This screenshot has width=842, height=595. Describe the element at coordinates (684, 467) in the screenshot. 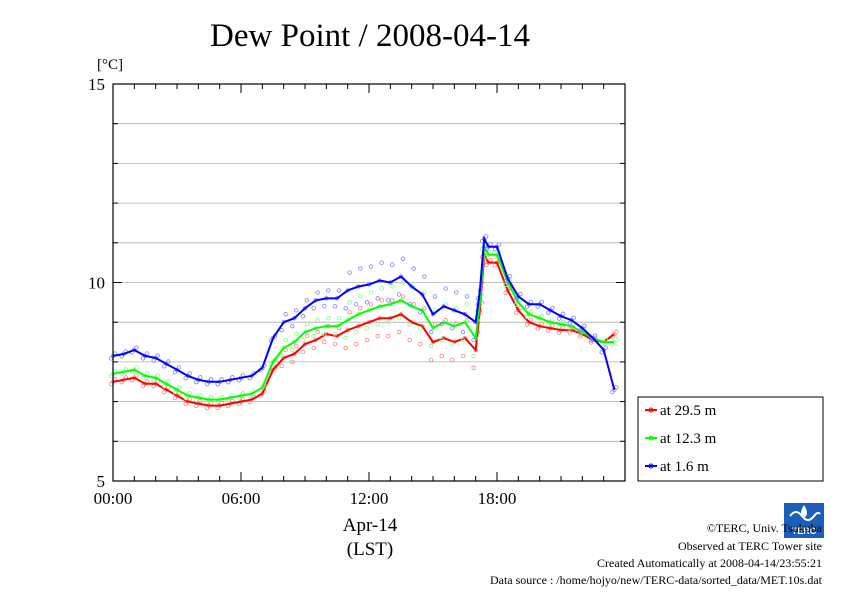

I see `legend-label: at 1.6 m` at that location.